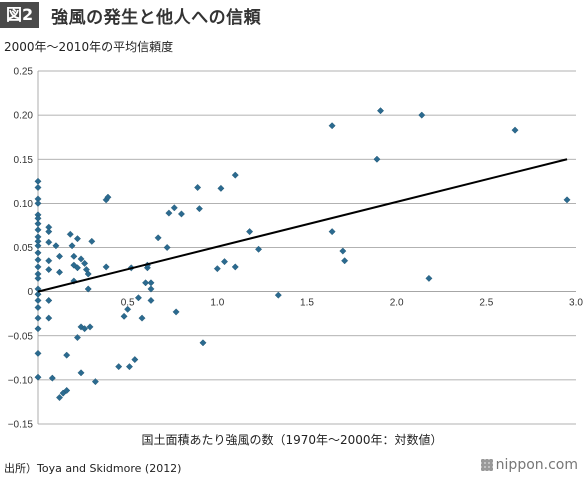 The image size is (584, 480). I want to click on y-tick-label: 0.20, so click(24, 116).